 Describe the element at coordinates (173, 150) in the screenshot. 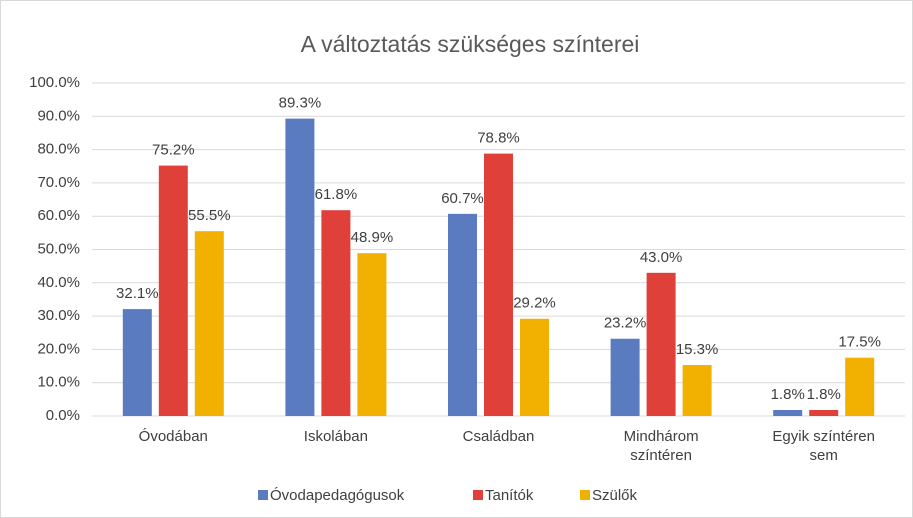

I see `value-label: 75.2%` at that location.